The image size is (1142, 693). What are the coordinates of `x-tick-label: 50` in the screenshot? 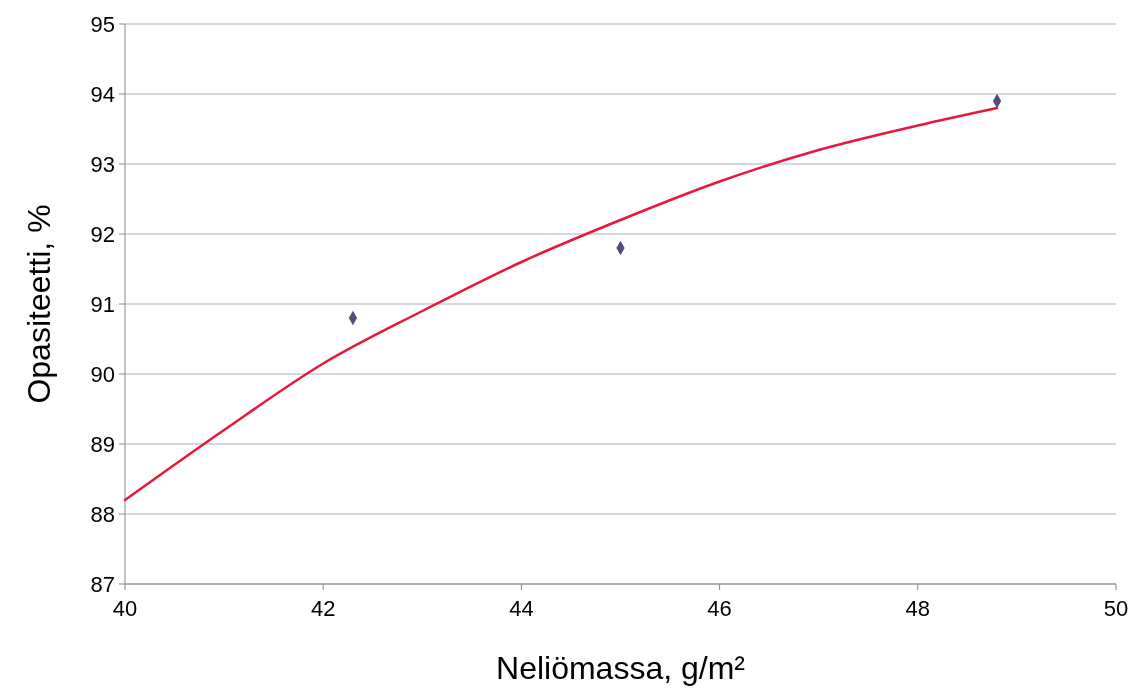 It's located at (1116, 608).